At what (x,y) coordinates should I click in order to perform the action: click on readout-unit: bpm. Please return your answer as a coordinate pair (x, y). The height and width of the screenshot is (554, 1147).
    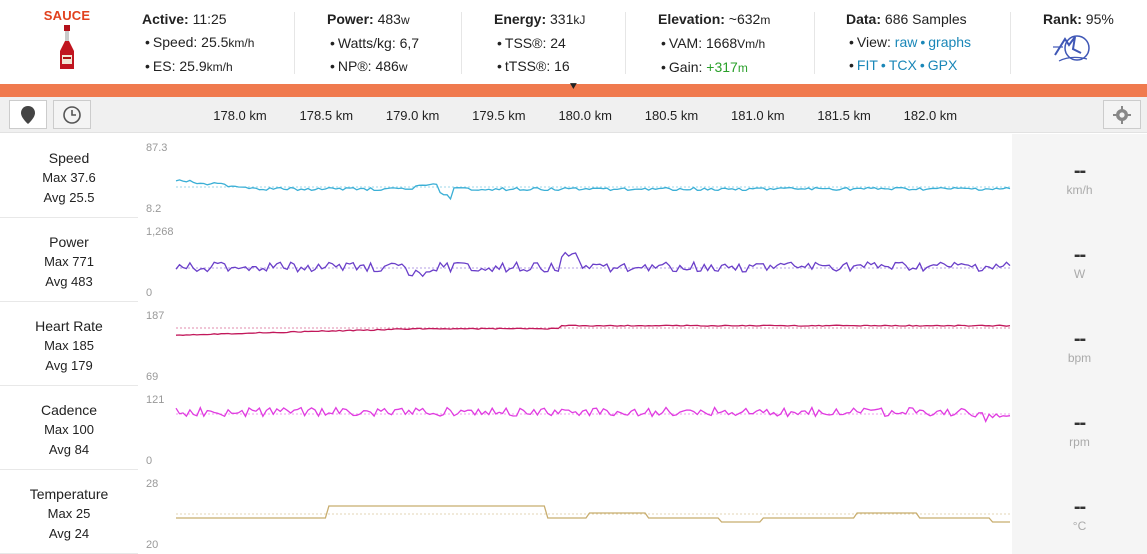
    Looking at the image, I should click on (1079, 358).